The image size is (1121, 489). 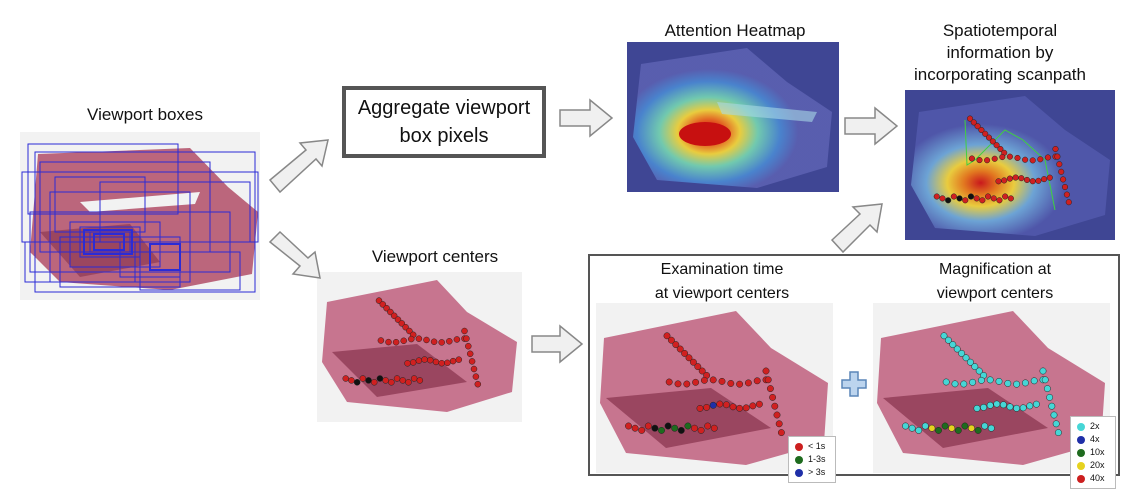 What do you see at coordinates (444, 136) in the screenshot?
I see `aggregate-line-2: box pixels` at bounding box center [444, 136].